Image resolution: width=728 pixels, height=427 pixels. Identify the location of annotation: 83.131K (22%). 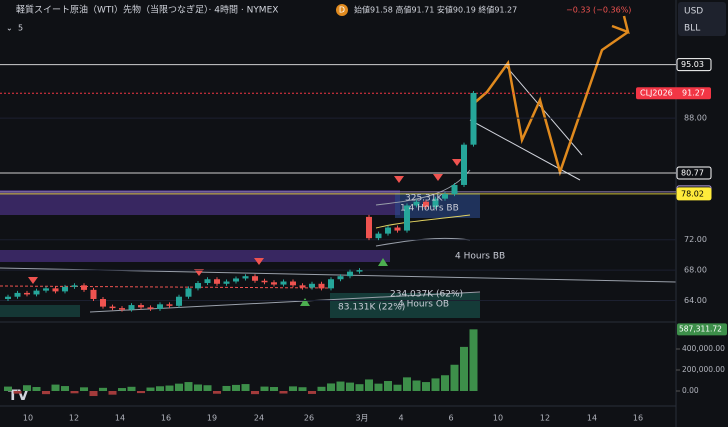
(371, 308).